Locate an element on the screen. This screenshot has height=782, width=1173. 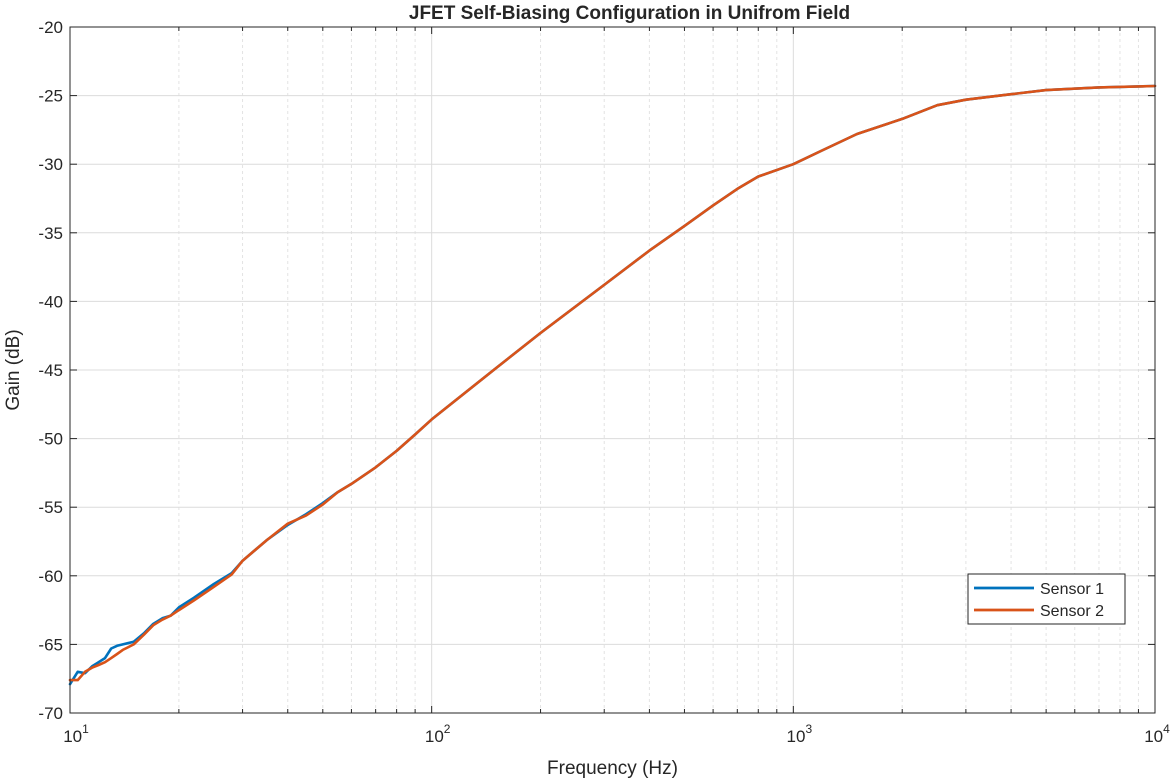
x-tick-label: 10¹ is located at coordinates (76, 734).